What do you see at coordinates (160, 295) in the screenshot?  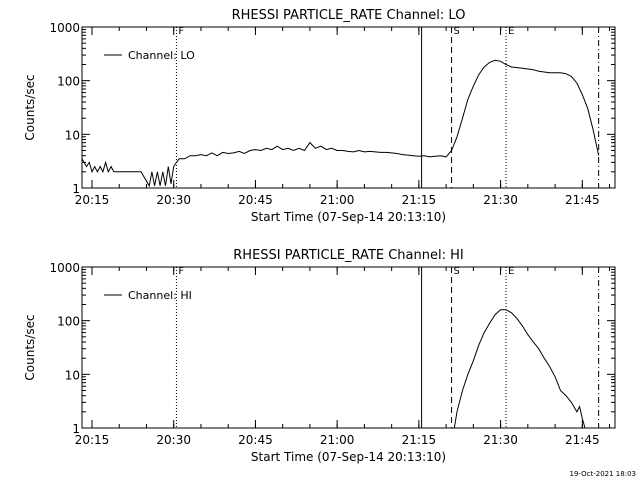 I see `legend-label: Channel: HI` at bounding box center [160, 295].